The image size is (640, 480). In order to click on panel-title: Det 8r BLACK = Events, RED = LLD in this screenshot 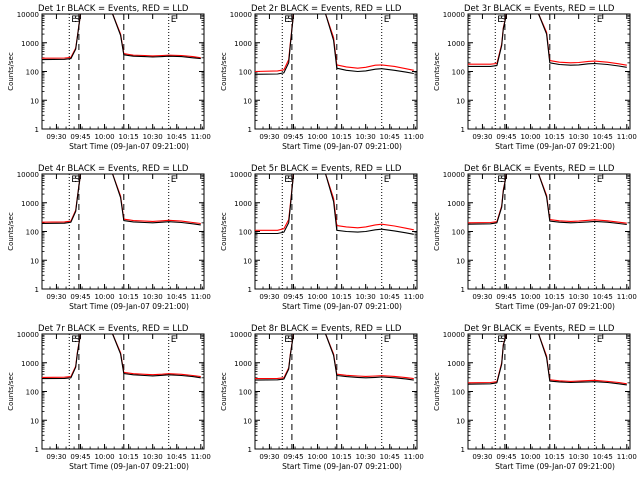, I will do `click(326, 329)`.